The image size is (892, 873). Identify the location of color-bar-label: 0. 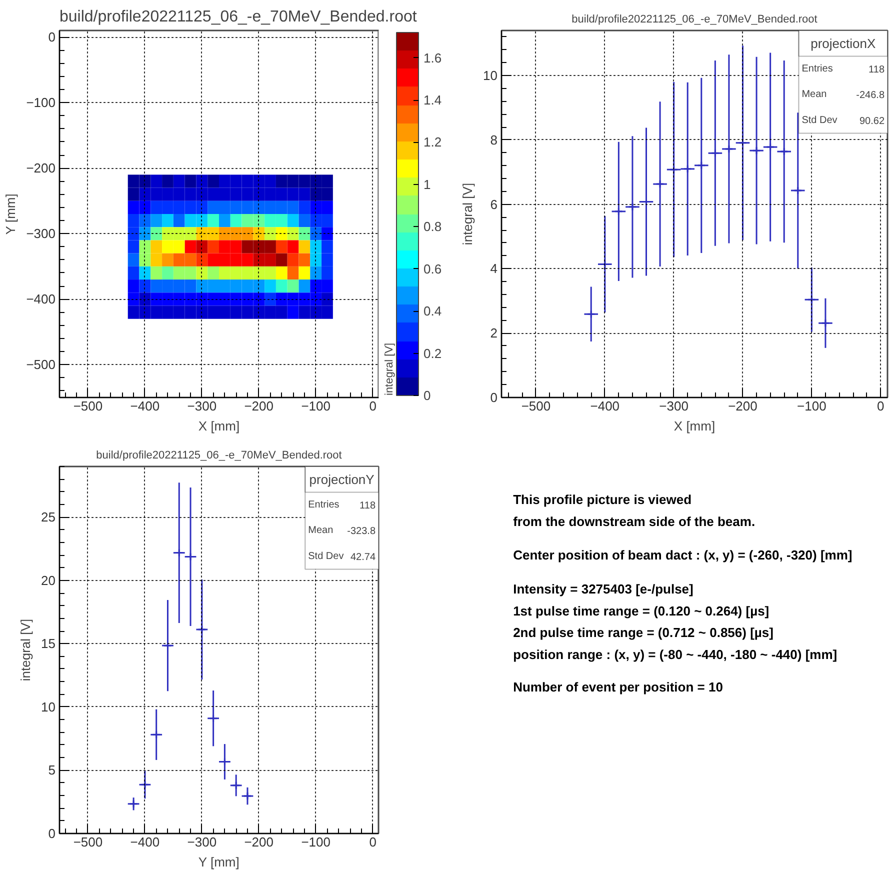
(427, 395).